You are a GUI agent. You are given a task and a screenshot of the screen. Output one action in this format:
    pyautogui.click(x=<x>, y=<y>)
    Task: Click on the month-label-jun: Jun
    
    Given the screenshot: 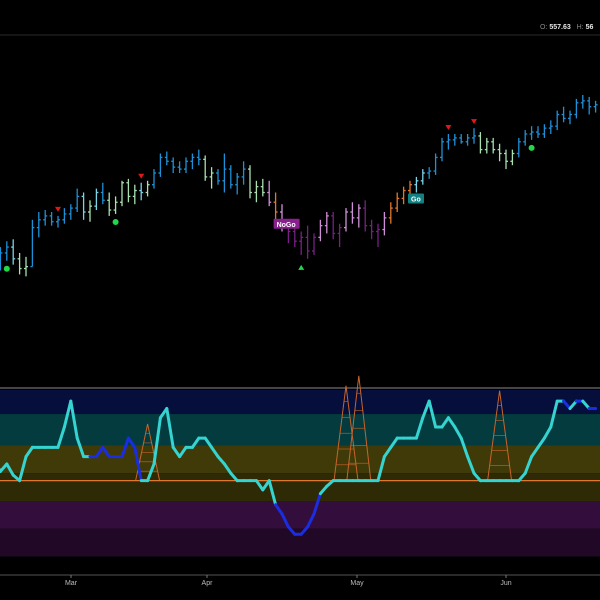 What is the action you would take?
    pyautogui.click(x=506, y=583)
    